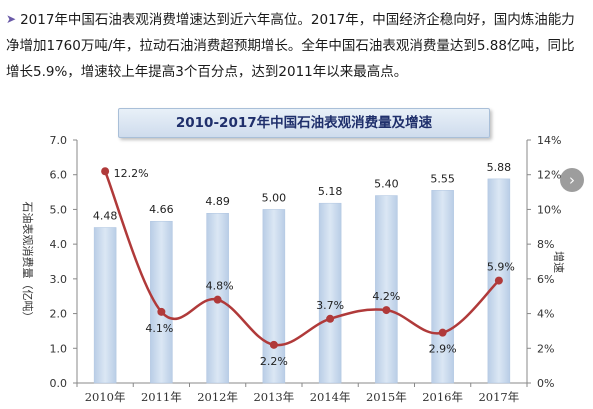  I want to click on y-tick-label-left: 5.0, so click(59, 209).